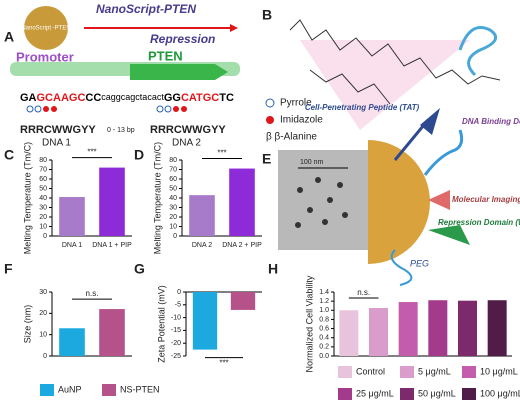 This screenshot has width=520, height=405. I want to click on sequence-part: TC, so click(226, 98).